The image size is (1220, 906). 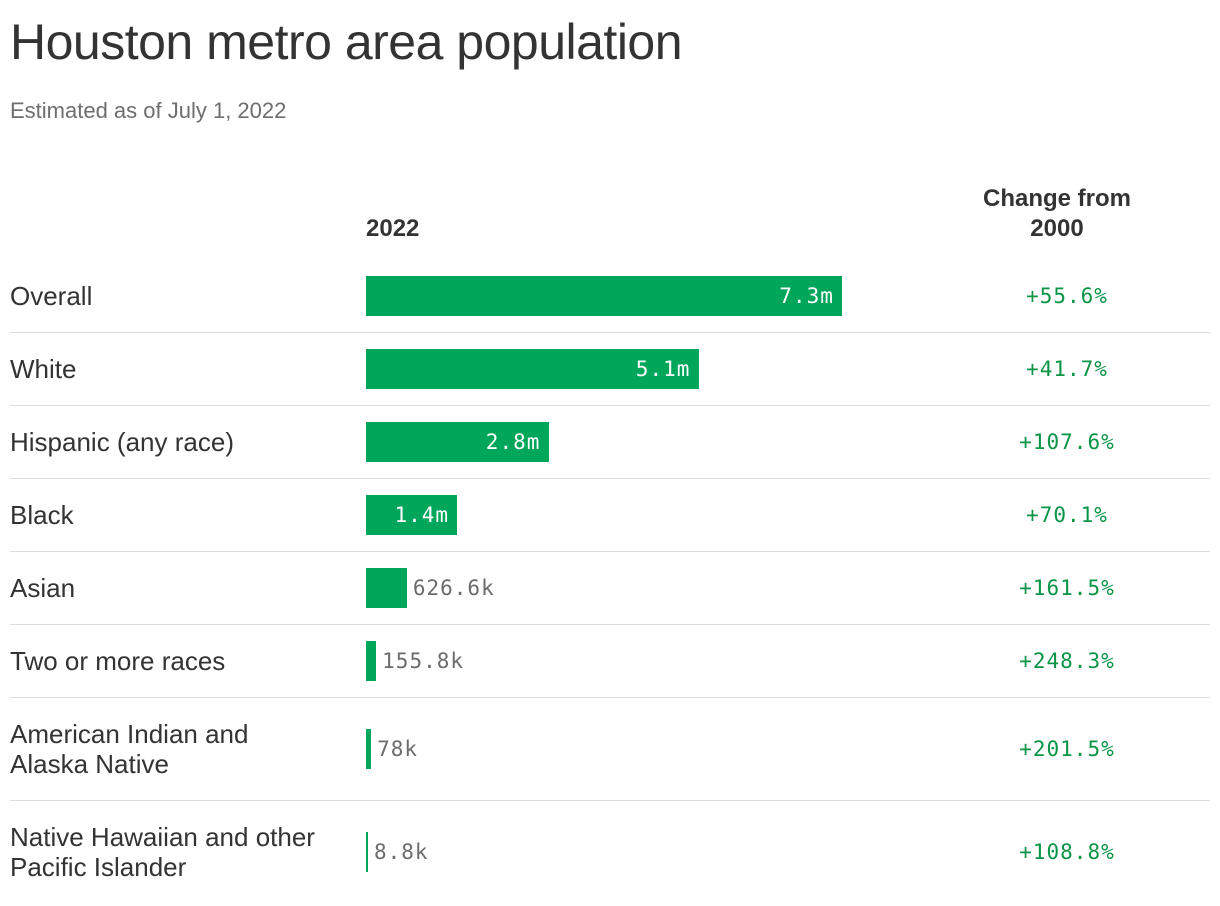 I want to click on bar-value-label: 155.8k, so click(x=423, y=661).